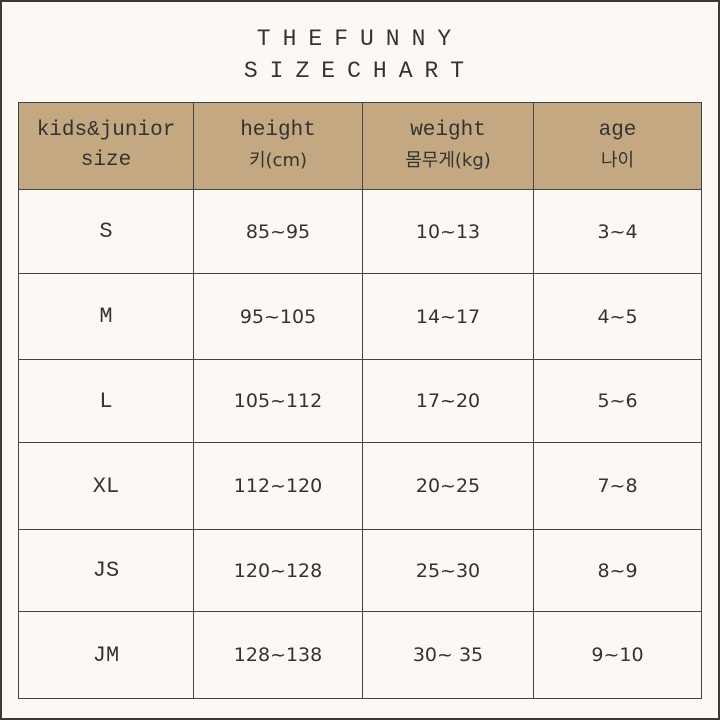  What do you see at coordinates (617, 146) in the screenshot?
I see `column-header: age 나이` at bounding box center [617, 146].